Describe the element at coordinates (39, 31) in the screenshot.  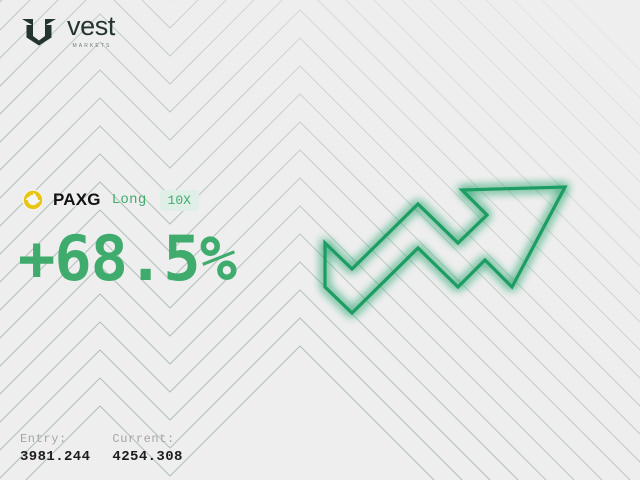
I see `vest-chevron-logo-icon` at that location.